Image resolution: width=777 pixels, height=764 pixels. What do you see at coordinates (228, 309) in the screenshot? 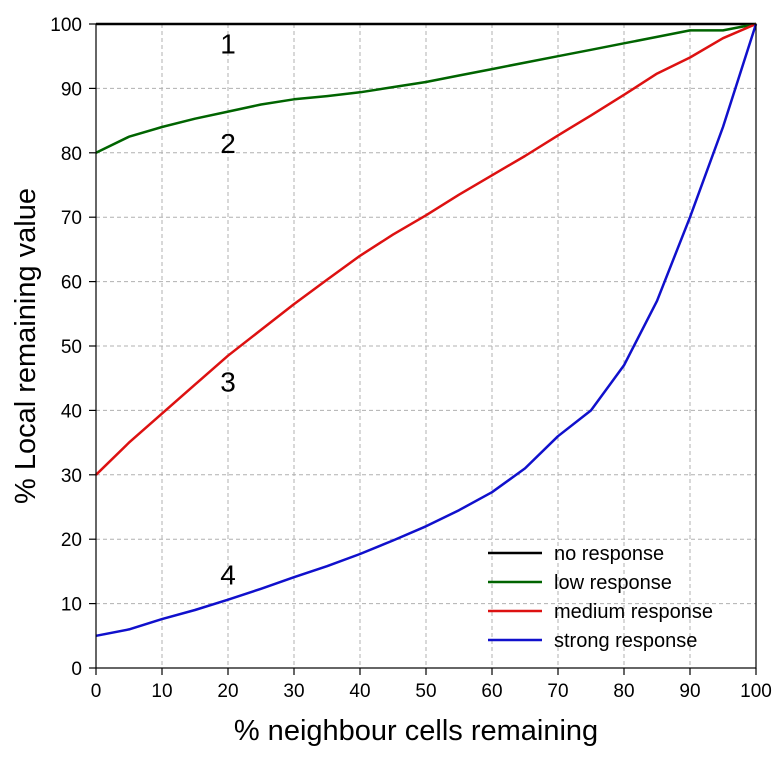
I see `curve-labels: 1 2 3 4` at bounding box center [228, 309].